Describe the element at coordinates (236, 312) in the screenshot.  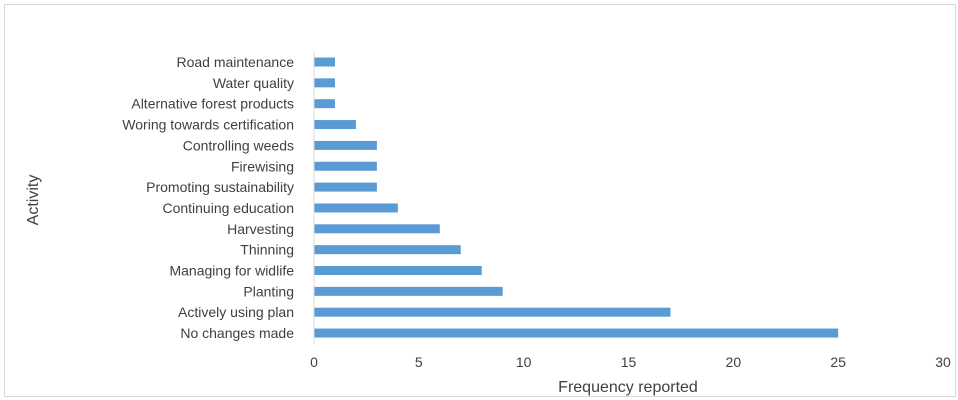
I see `category-label: Actively using plan` at that location.